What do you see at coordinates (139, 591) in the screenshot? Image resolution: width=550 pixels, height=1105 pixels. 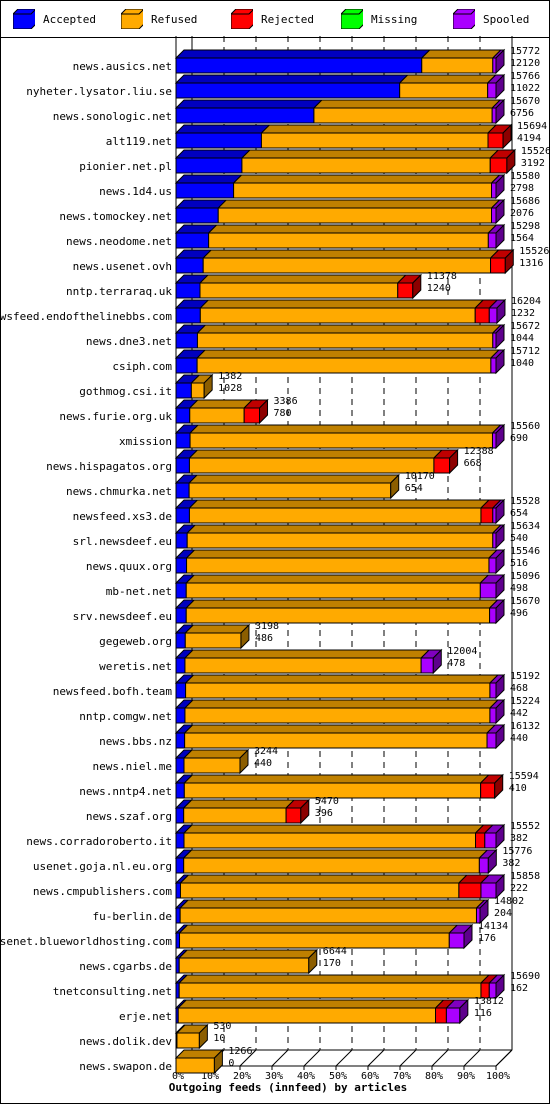 I see `category-label: mb-net.net` at bounding box center [139, 591].